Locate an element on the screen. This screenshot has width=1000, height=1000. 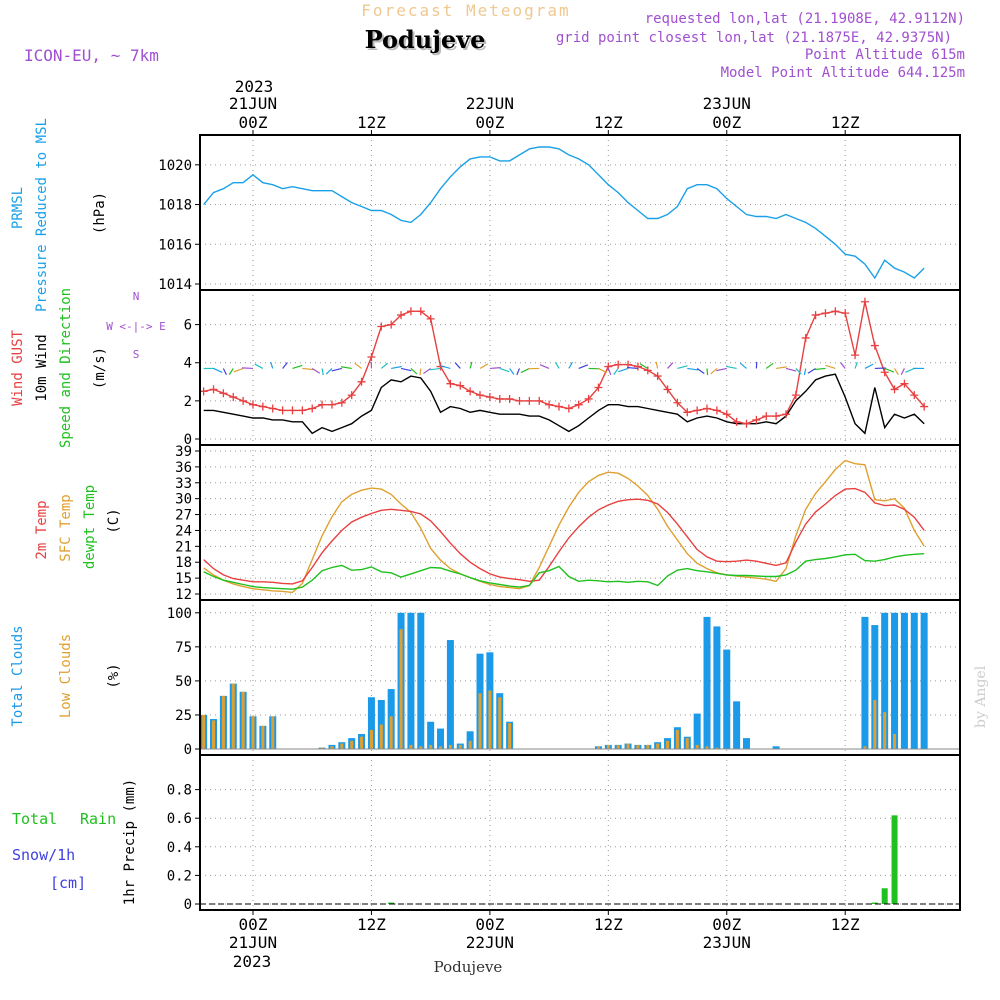
temperature-panel-frame is located at coordinates (580, 522).